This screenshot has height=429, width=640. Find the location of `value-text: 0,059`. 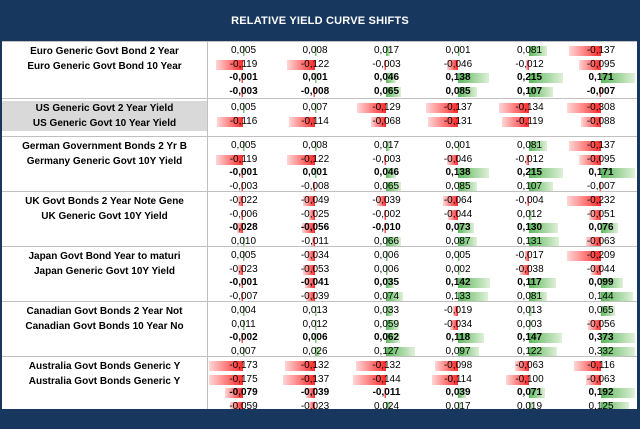

value-text: 0,059 is located at coordinates (386, 324).